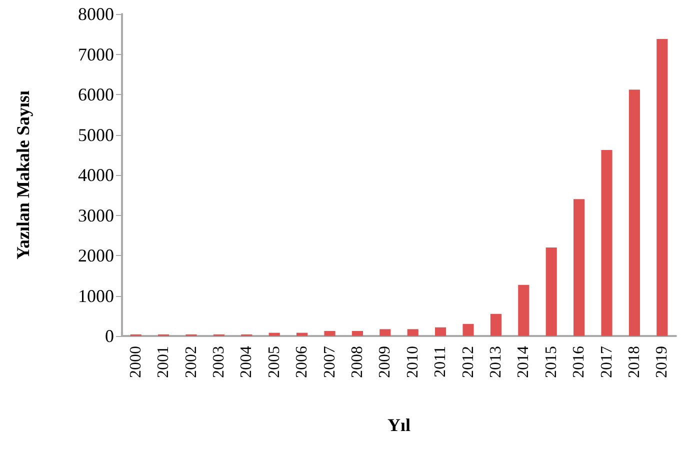  Describe the element at coordinates (109, 336) in the screenshot. I see `y-tick-label: 0` at that location.